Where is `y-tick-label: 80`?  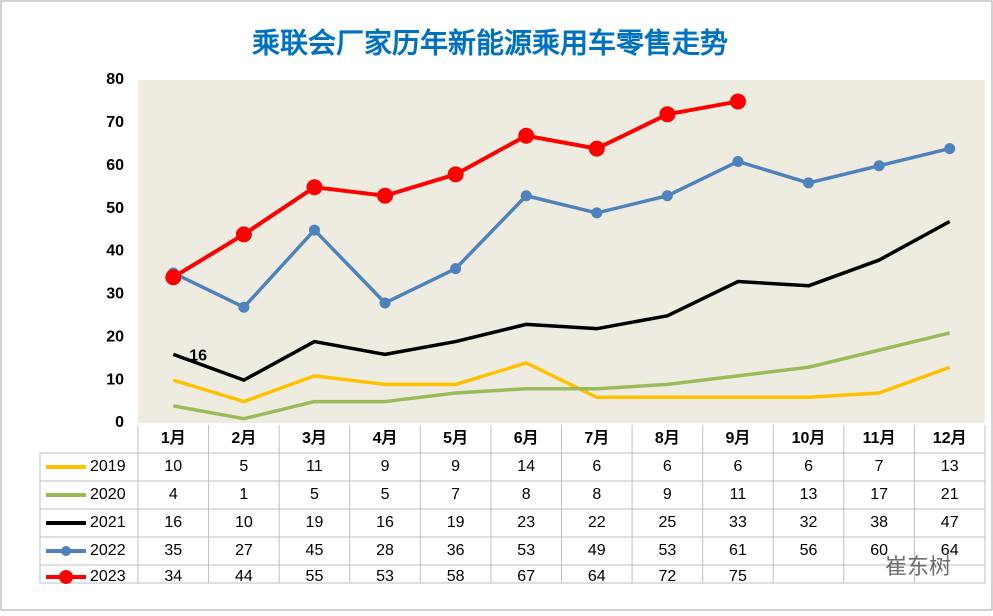
y-tick-label: 80 is located at coordinates (115, 79).